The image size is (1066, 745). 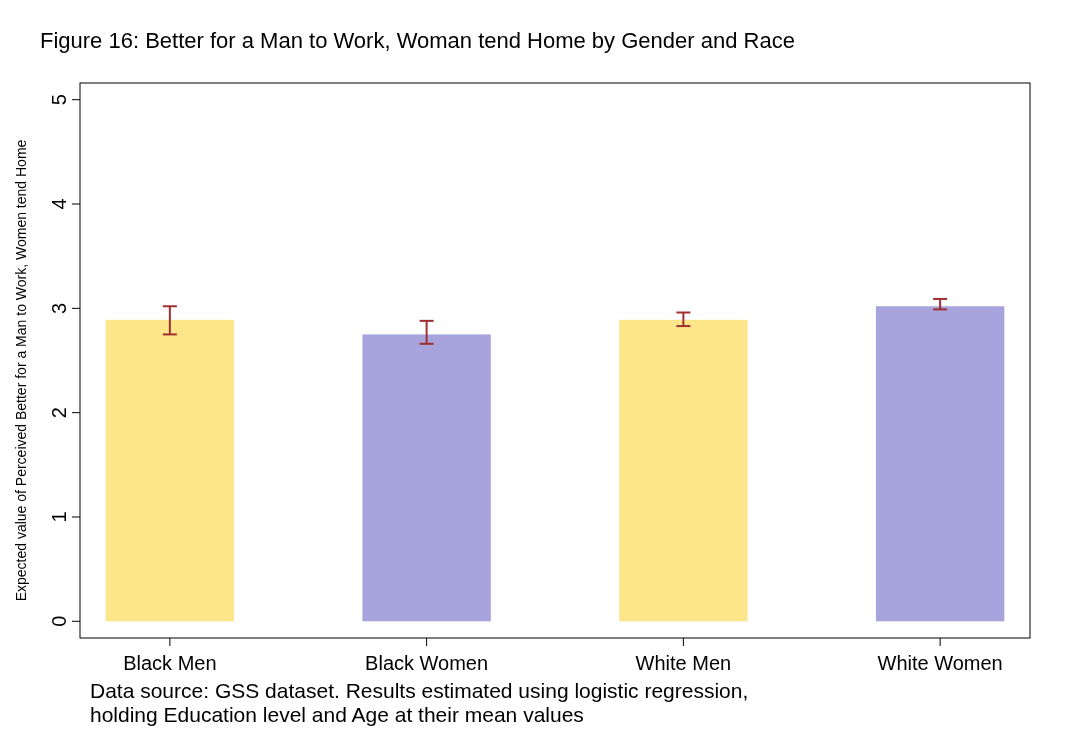 What do you see at coordinates (417, 40) in the screenshot?
I see `chart-title: Figure 16: Better for a Man to Work, Woman tend Home by Gender and Race` at bounding box center [417, 40].